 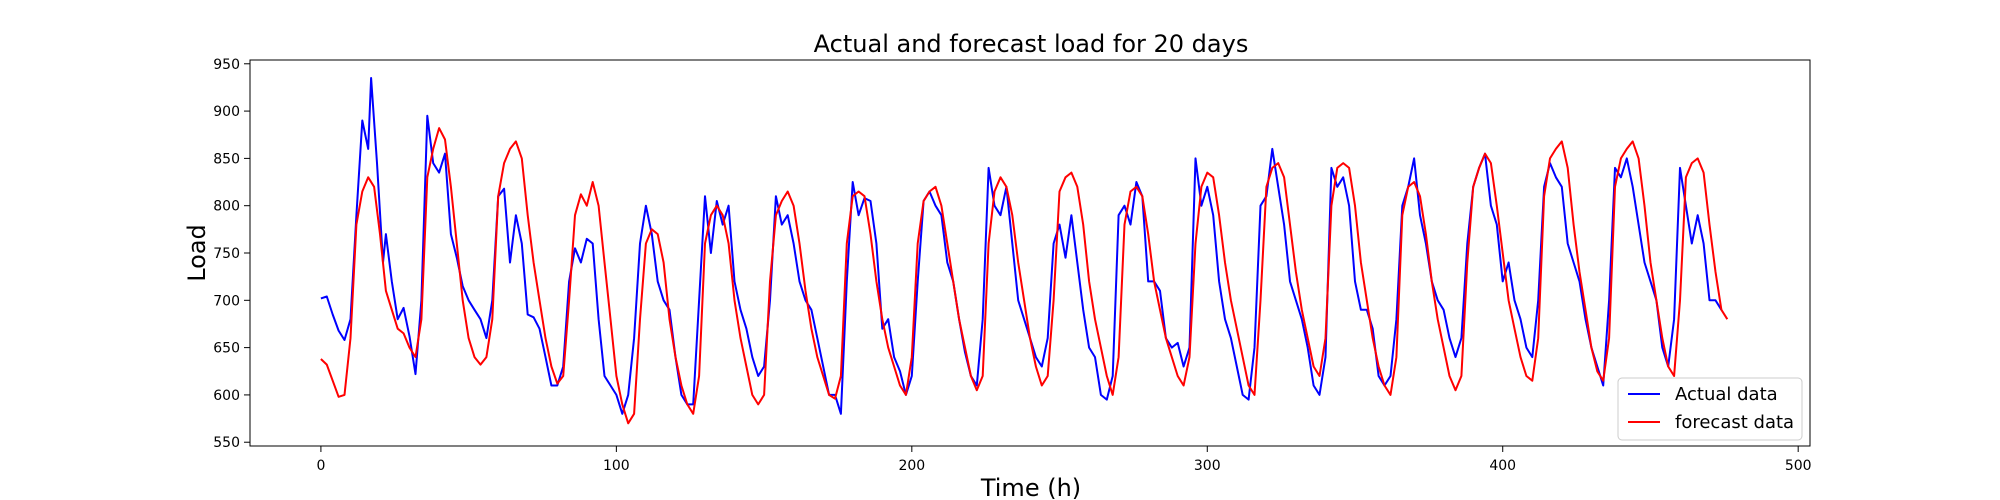 What do you see at coordinates (911, 466) in the screenshot?
I see `x-tick-label: 200` at bounding box center [911, 466].